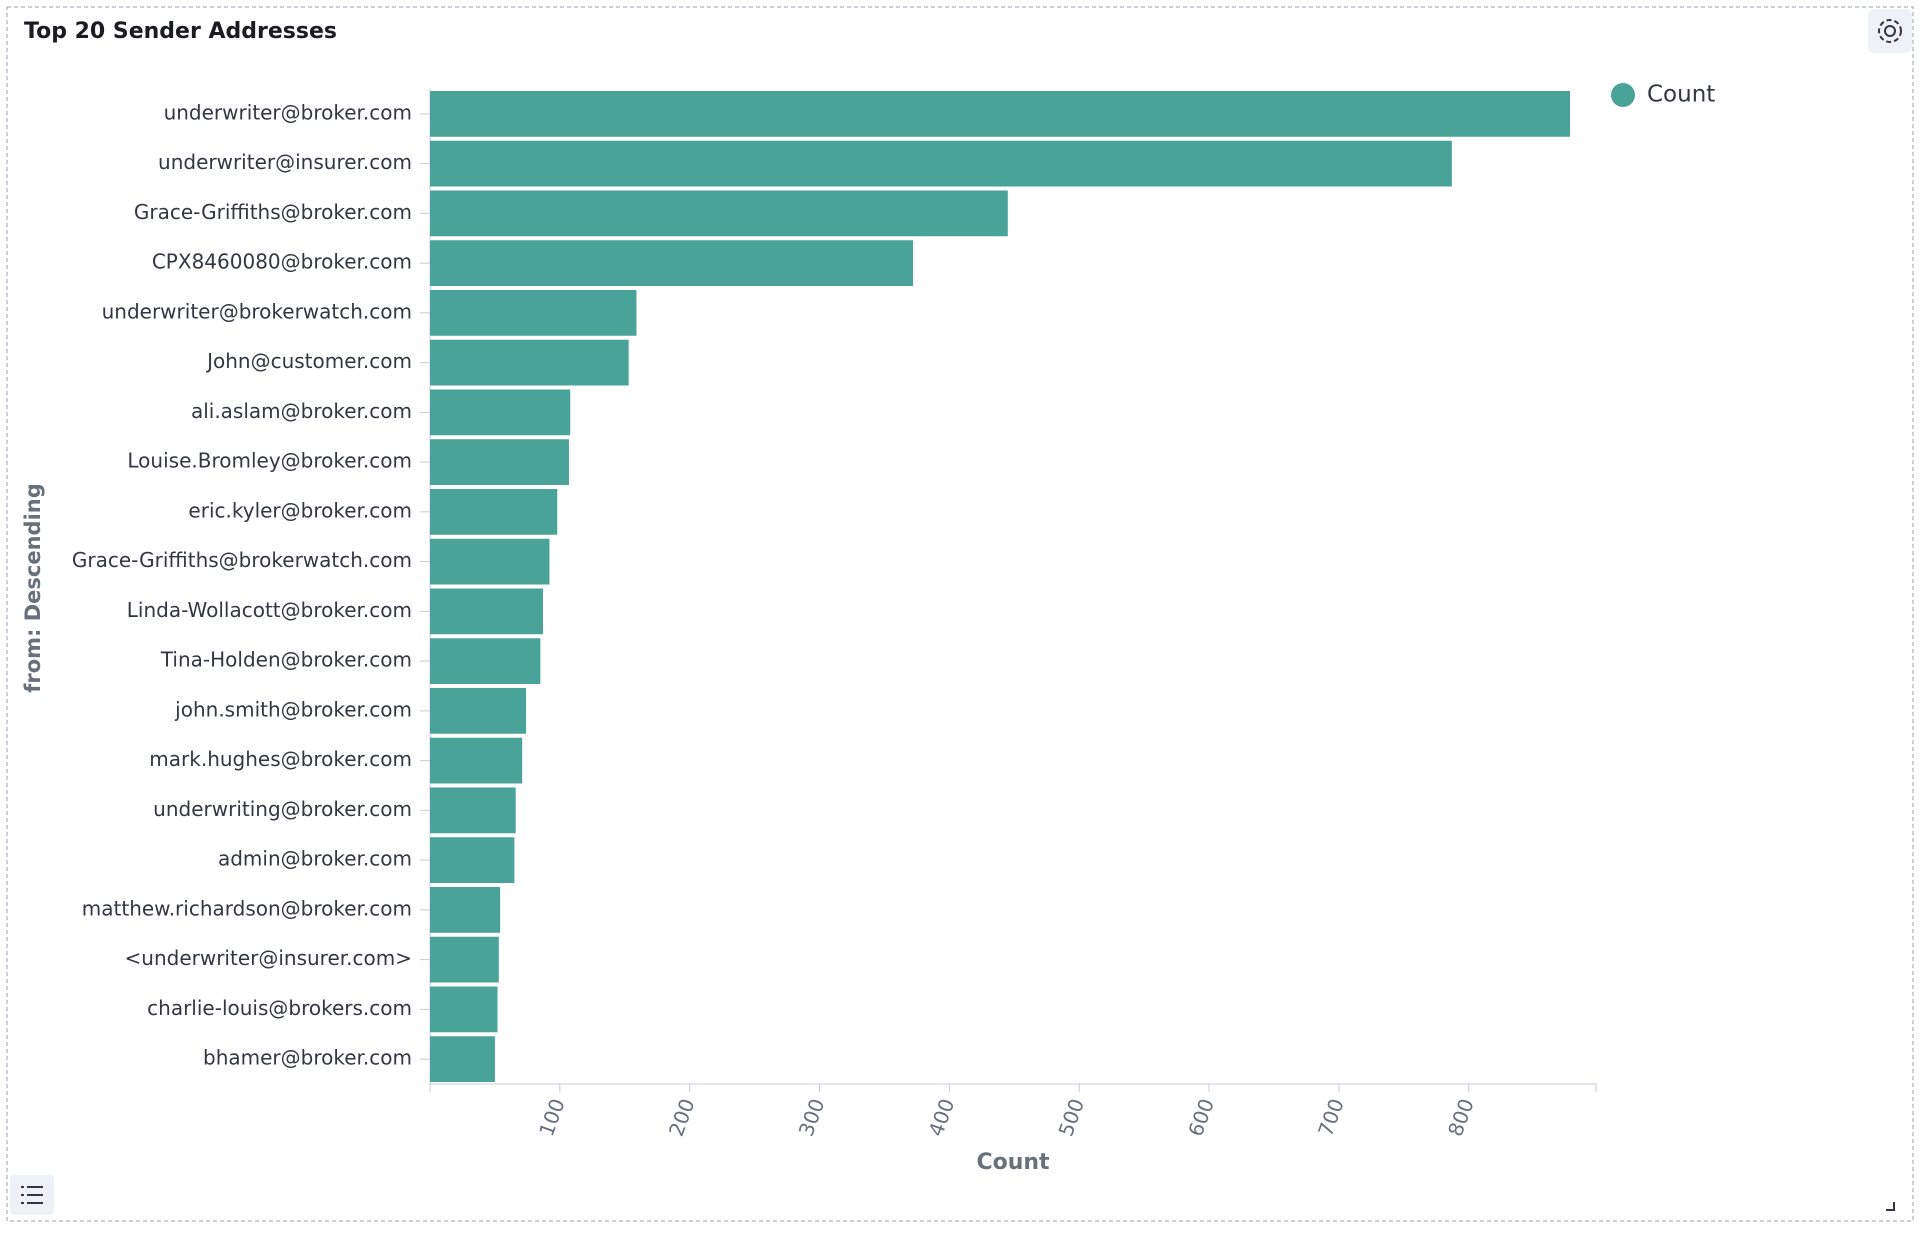  I want to click on y-tick-label: Grace-Griffiths@brokerwatch.com, so click(242, 560).